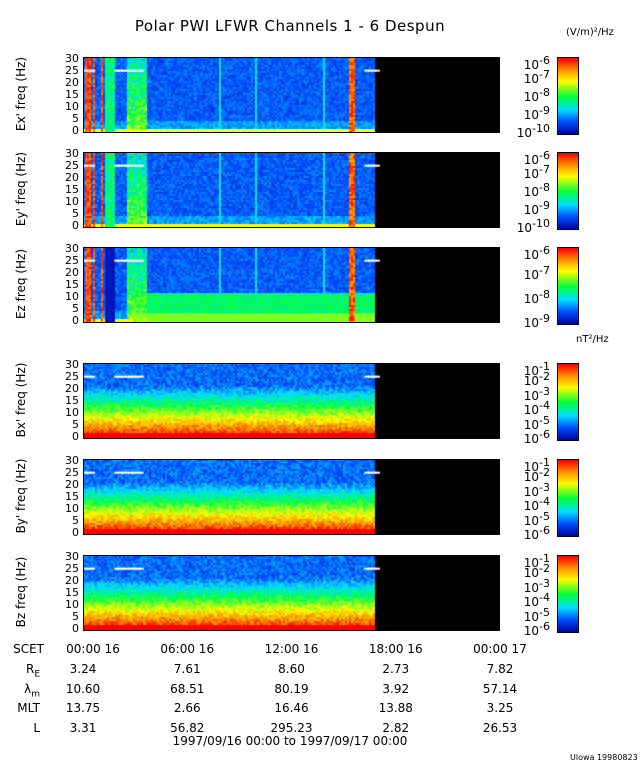  I want to click on ez-spectrogram, so click(291, 285).